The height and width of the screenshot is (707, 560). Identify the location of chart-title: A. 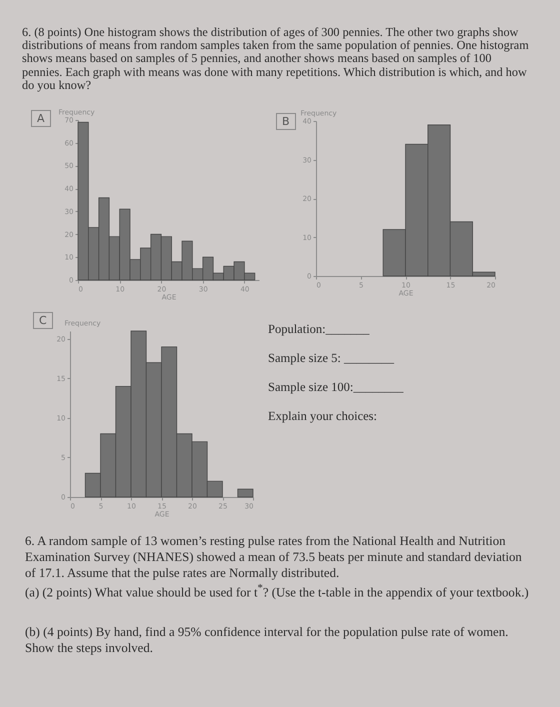
(41, 118).